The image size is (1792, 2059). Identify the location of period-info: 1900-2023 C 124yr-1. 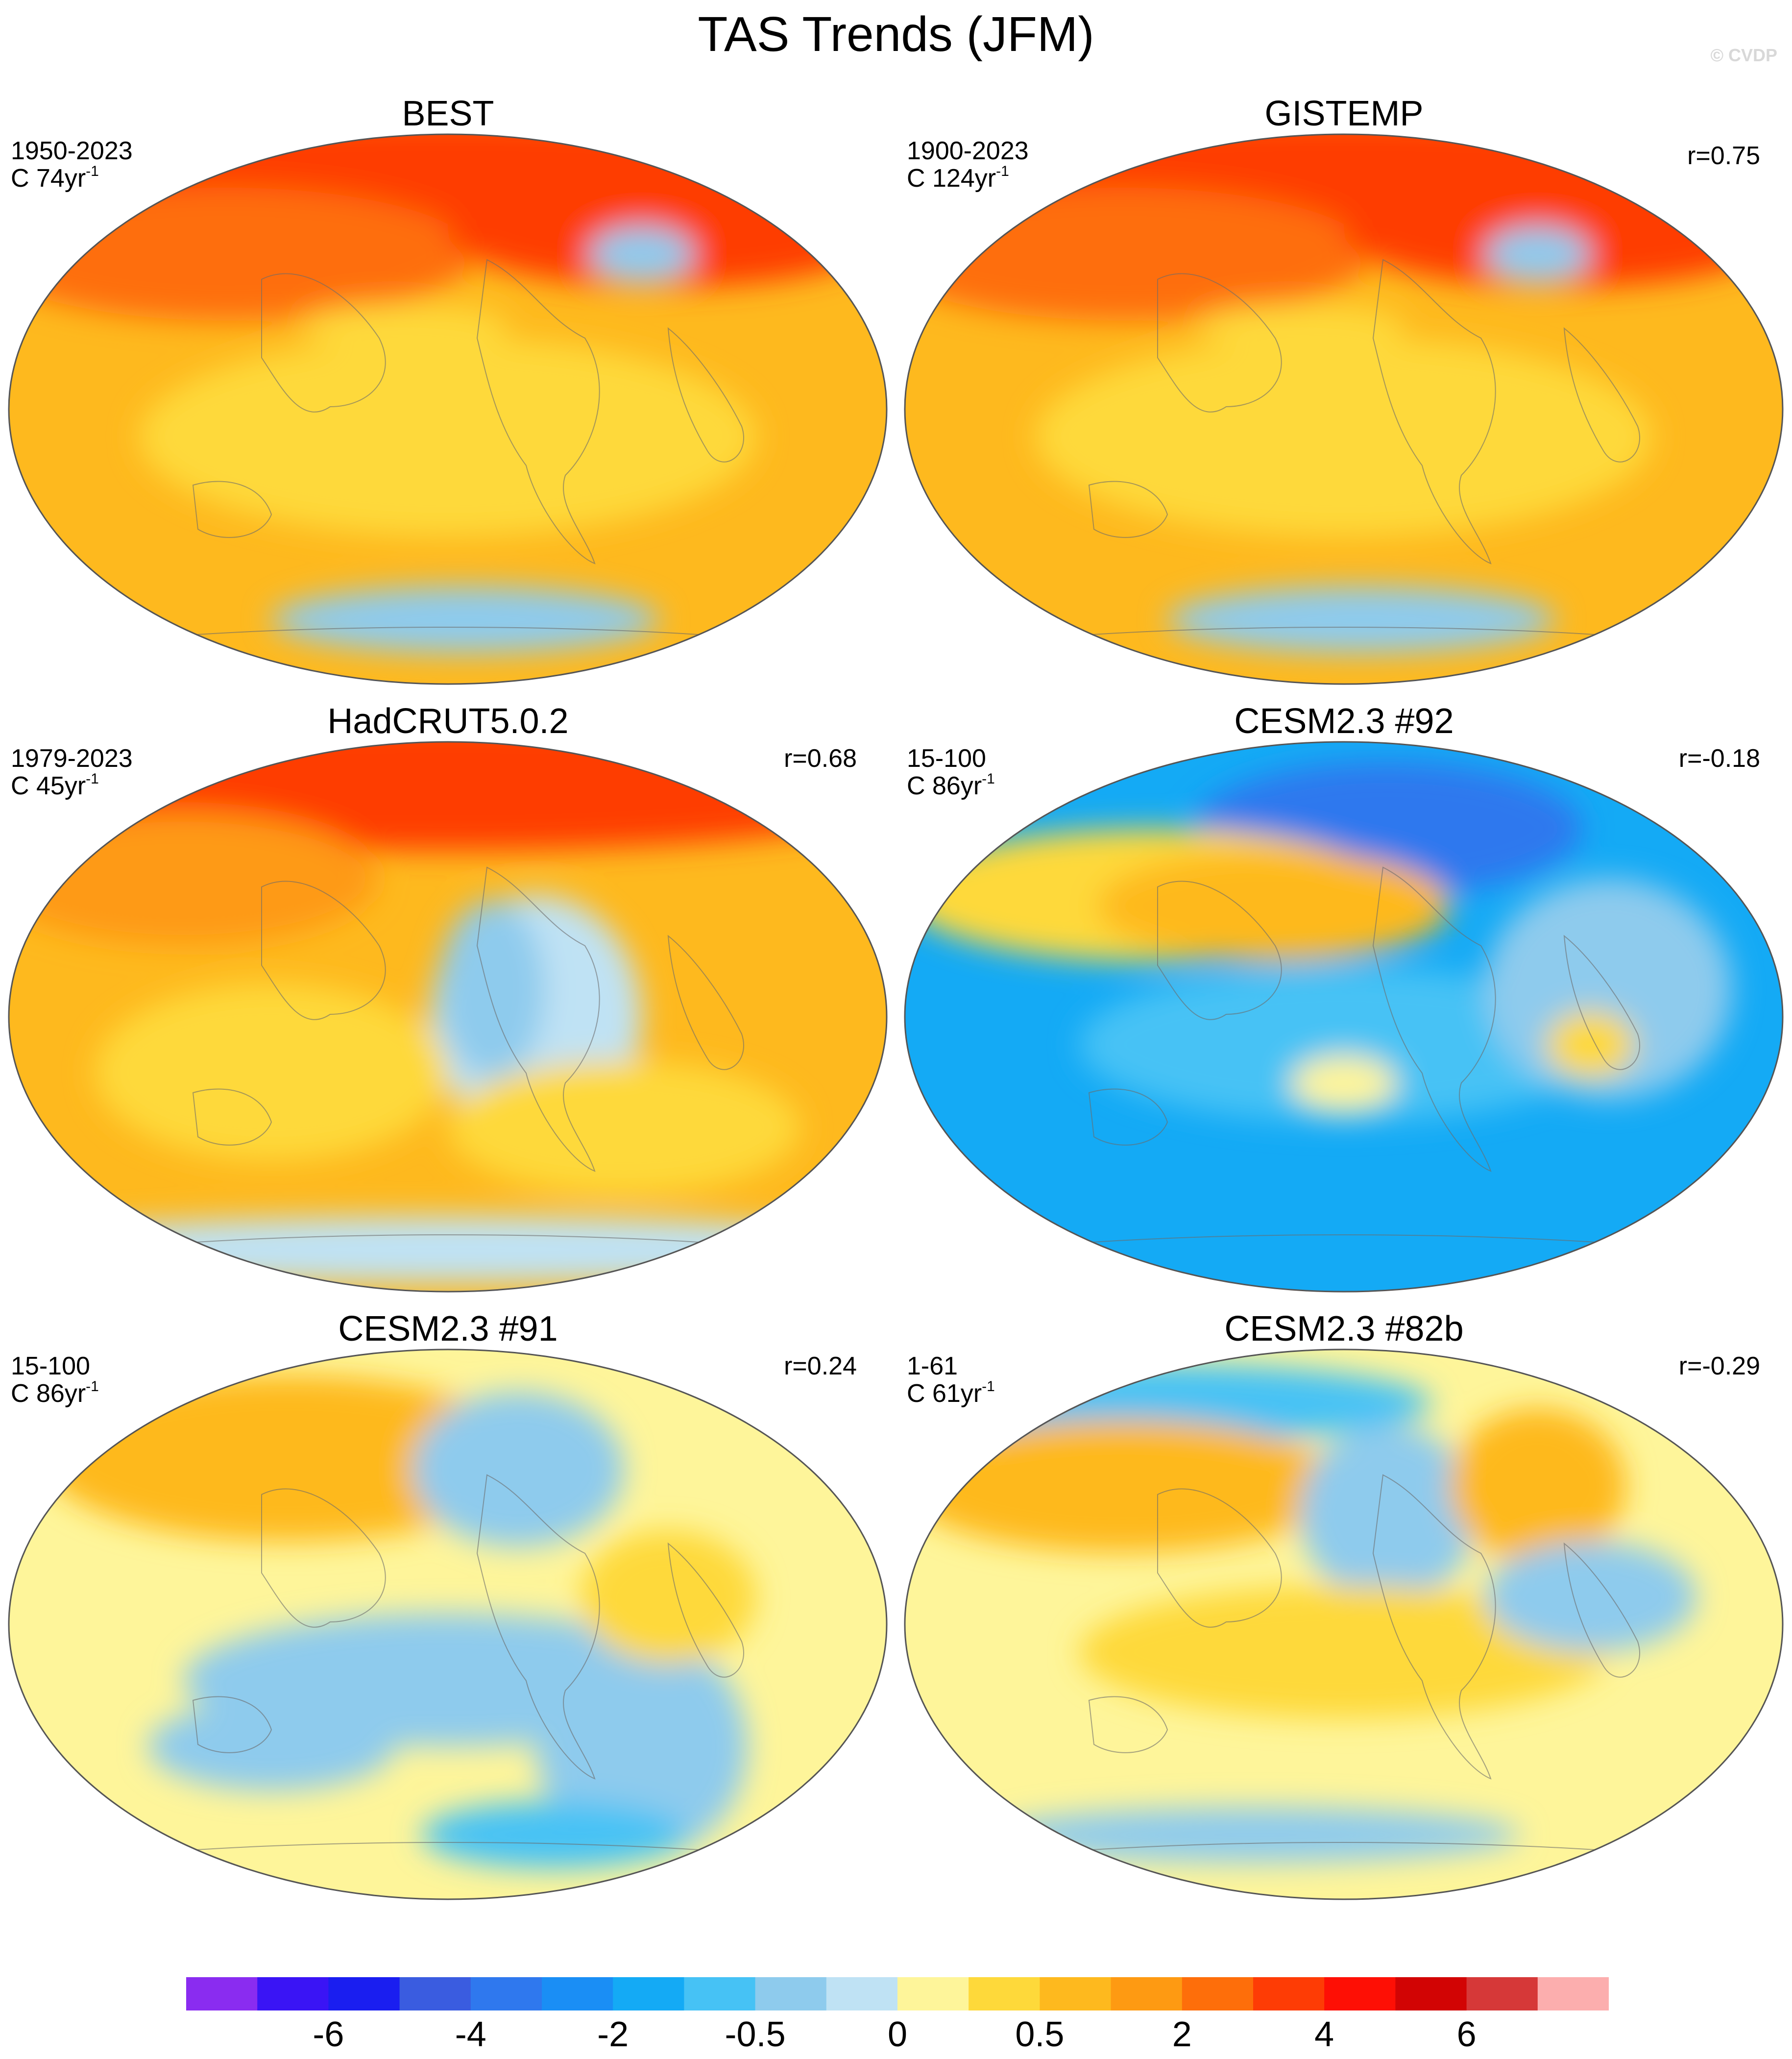
(968, 165).